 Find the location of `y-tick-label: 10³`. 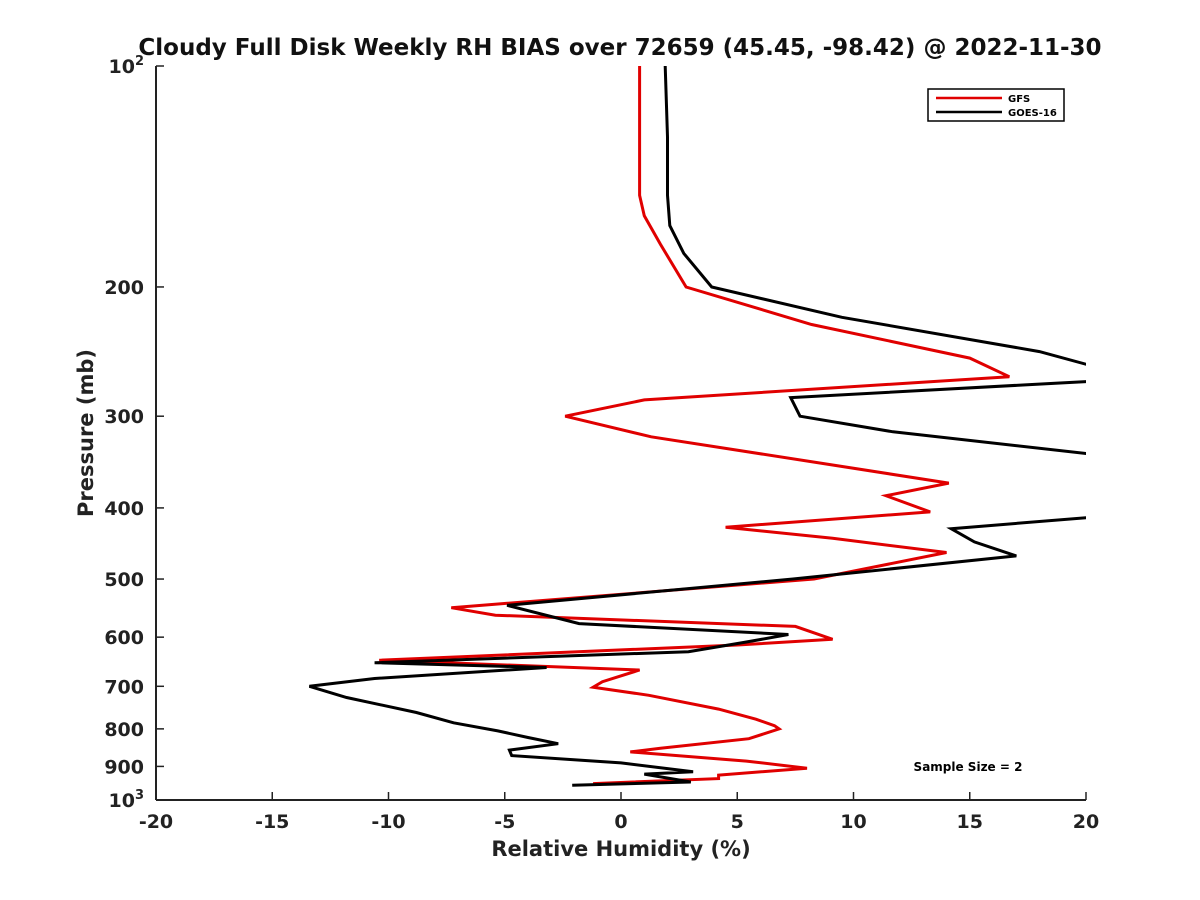

y-tick-label: 10³ is located at coordinates (127, 800).